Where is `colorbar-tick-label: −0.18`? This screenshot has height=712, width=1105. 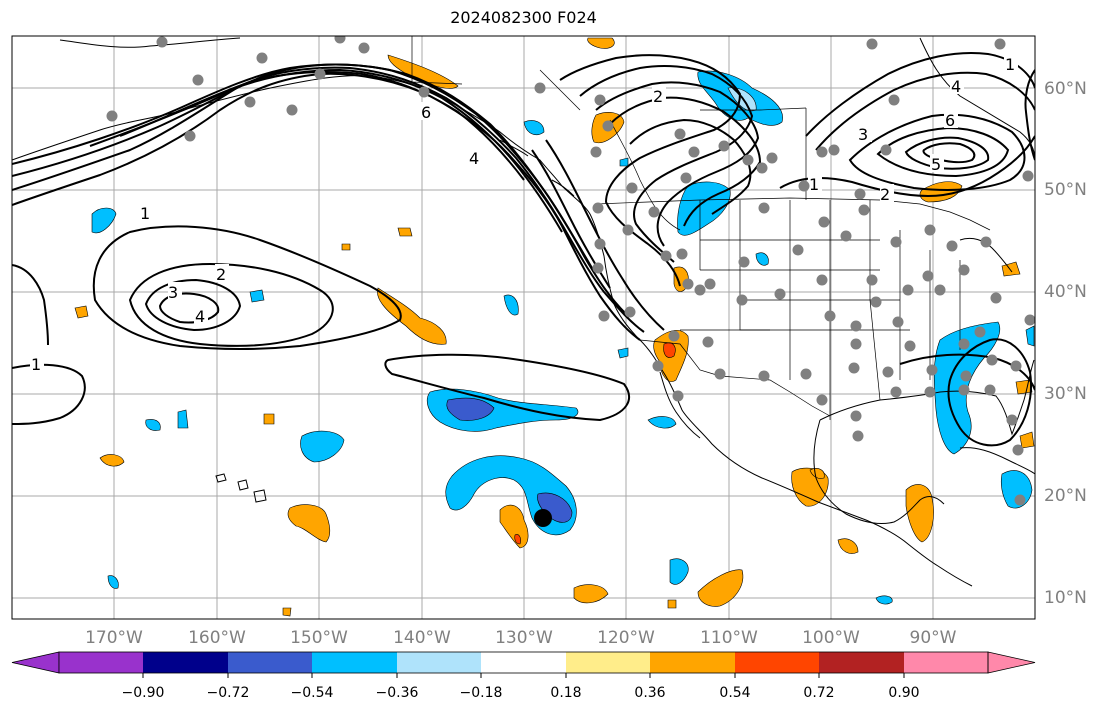
colorbar-tick-label: −0.18 is located at coordinates (481, 693).